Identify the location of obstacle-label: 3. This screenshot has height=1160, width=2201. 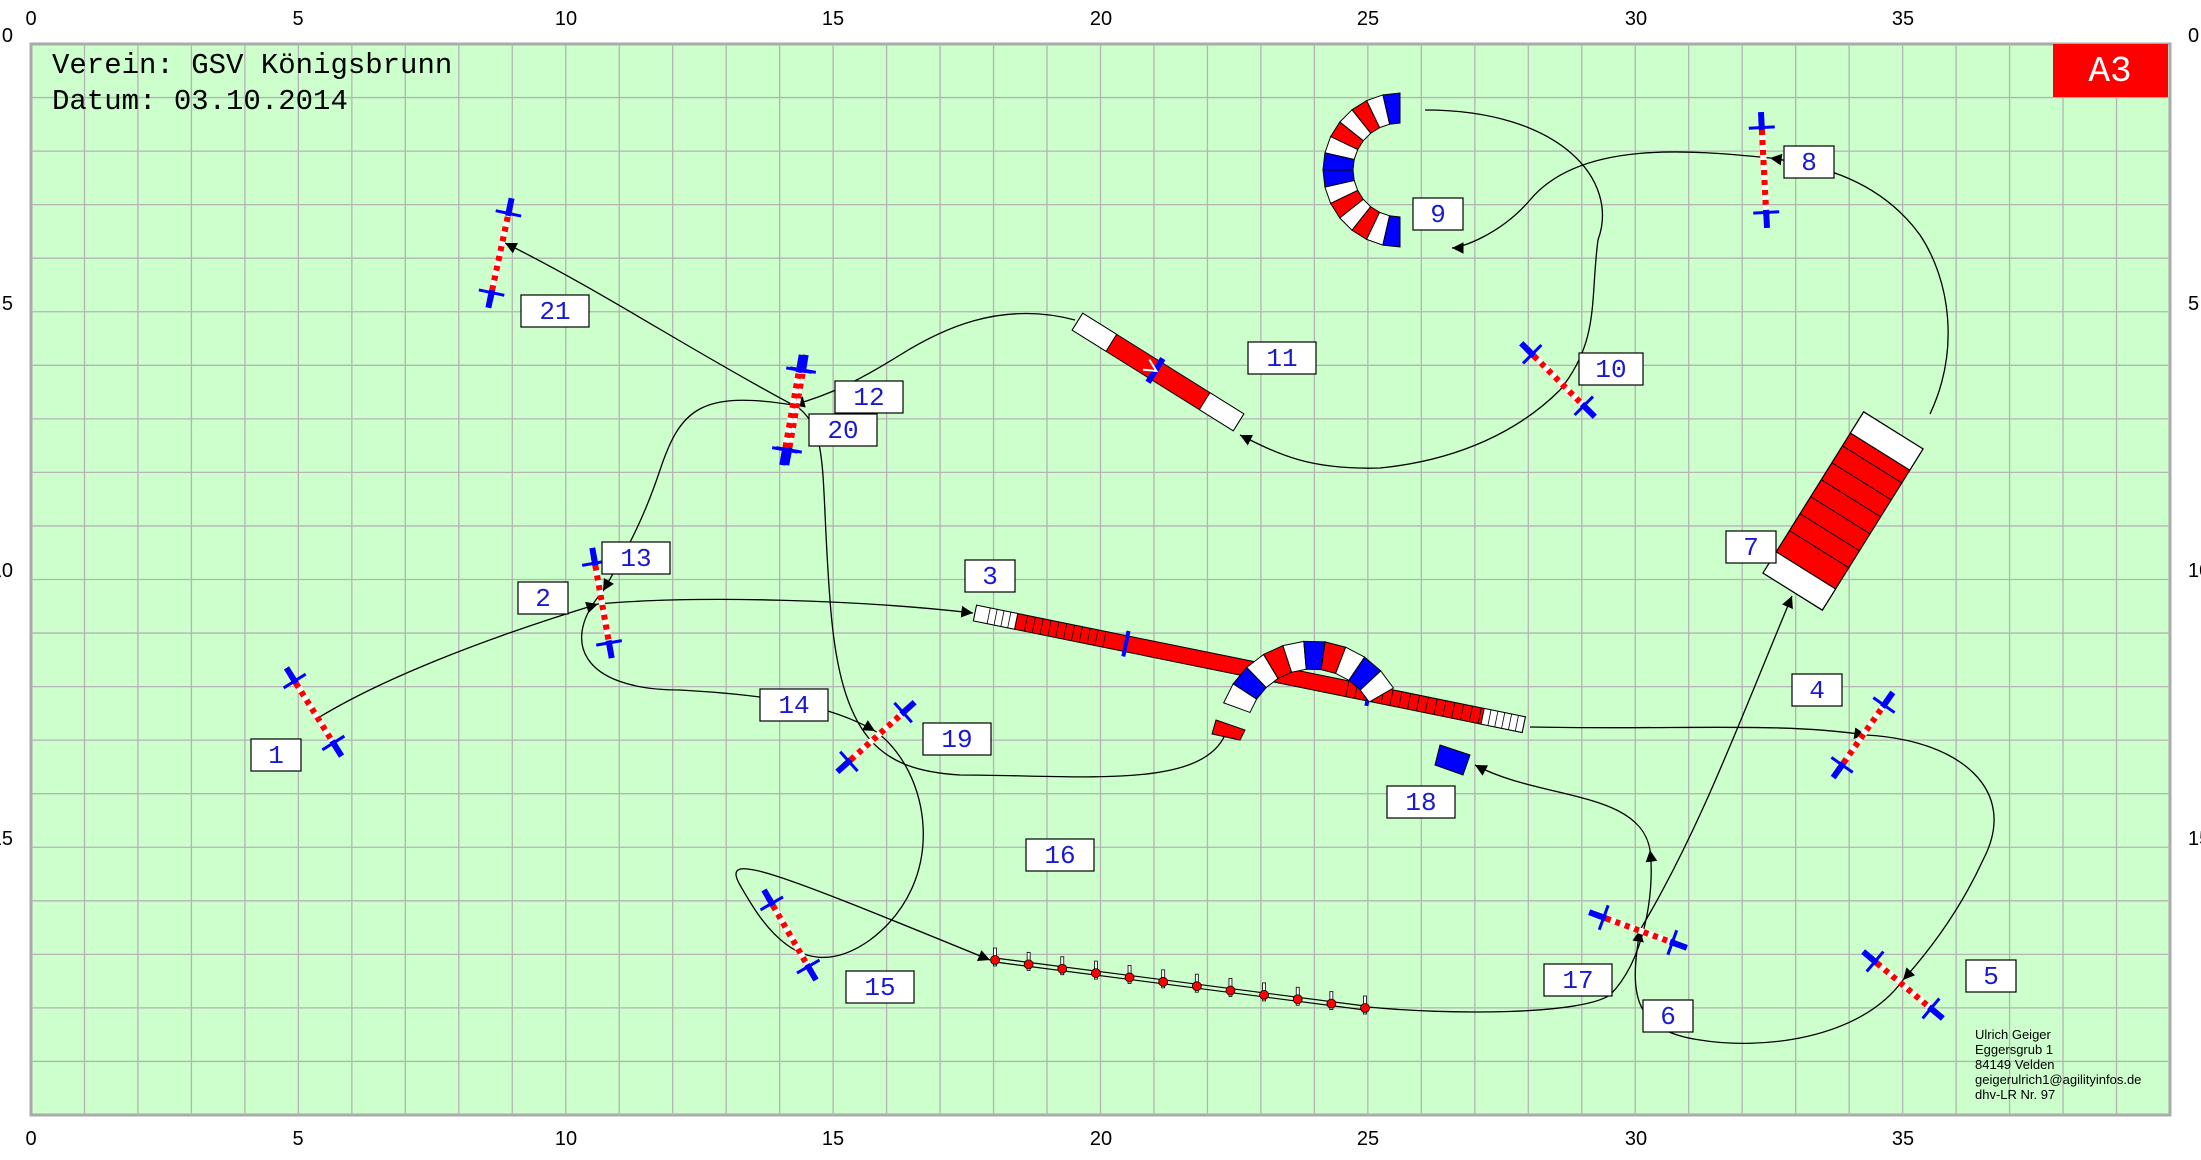
(990, 576).